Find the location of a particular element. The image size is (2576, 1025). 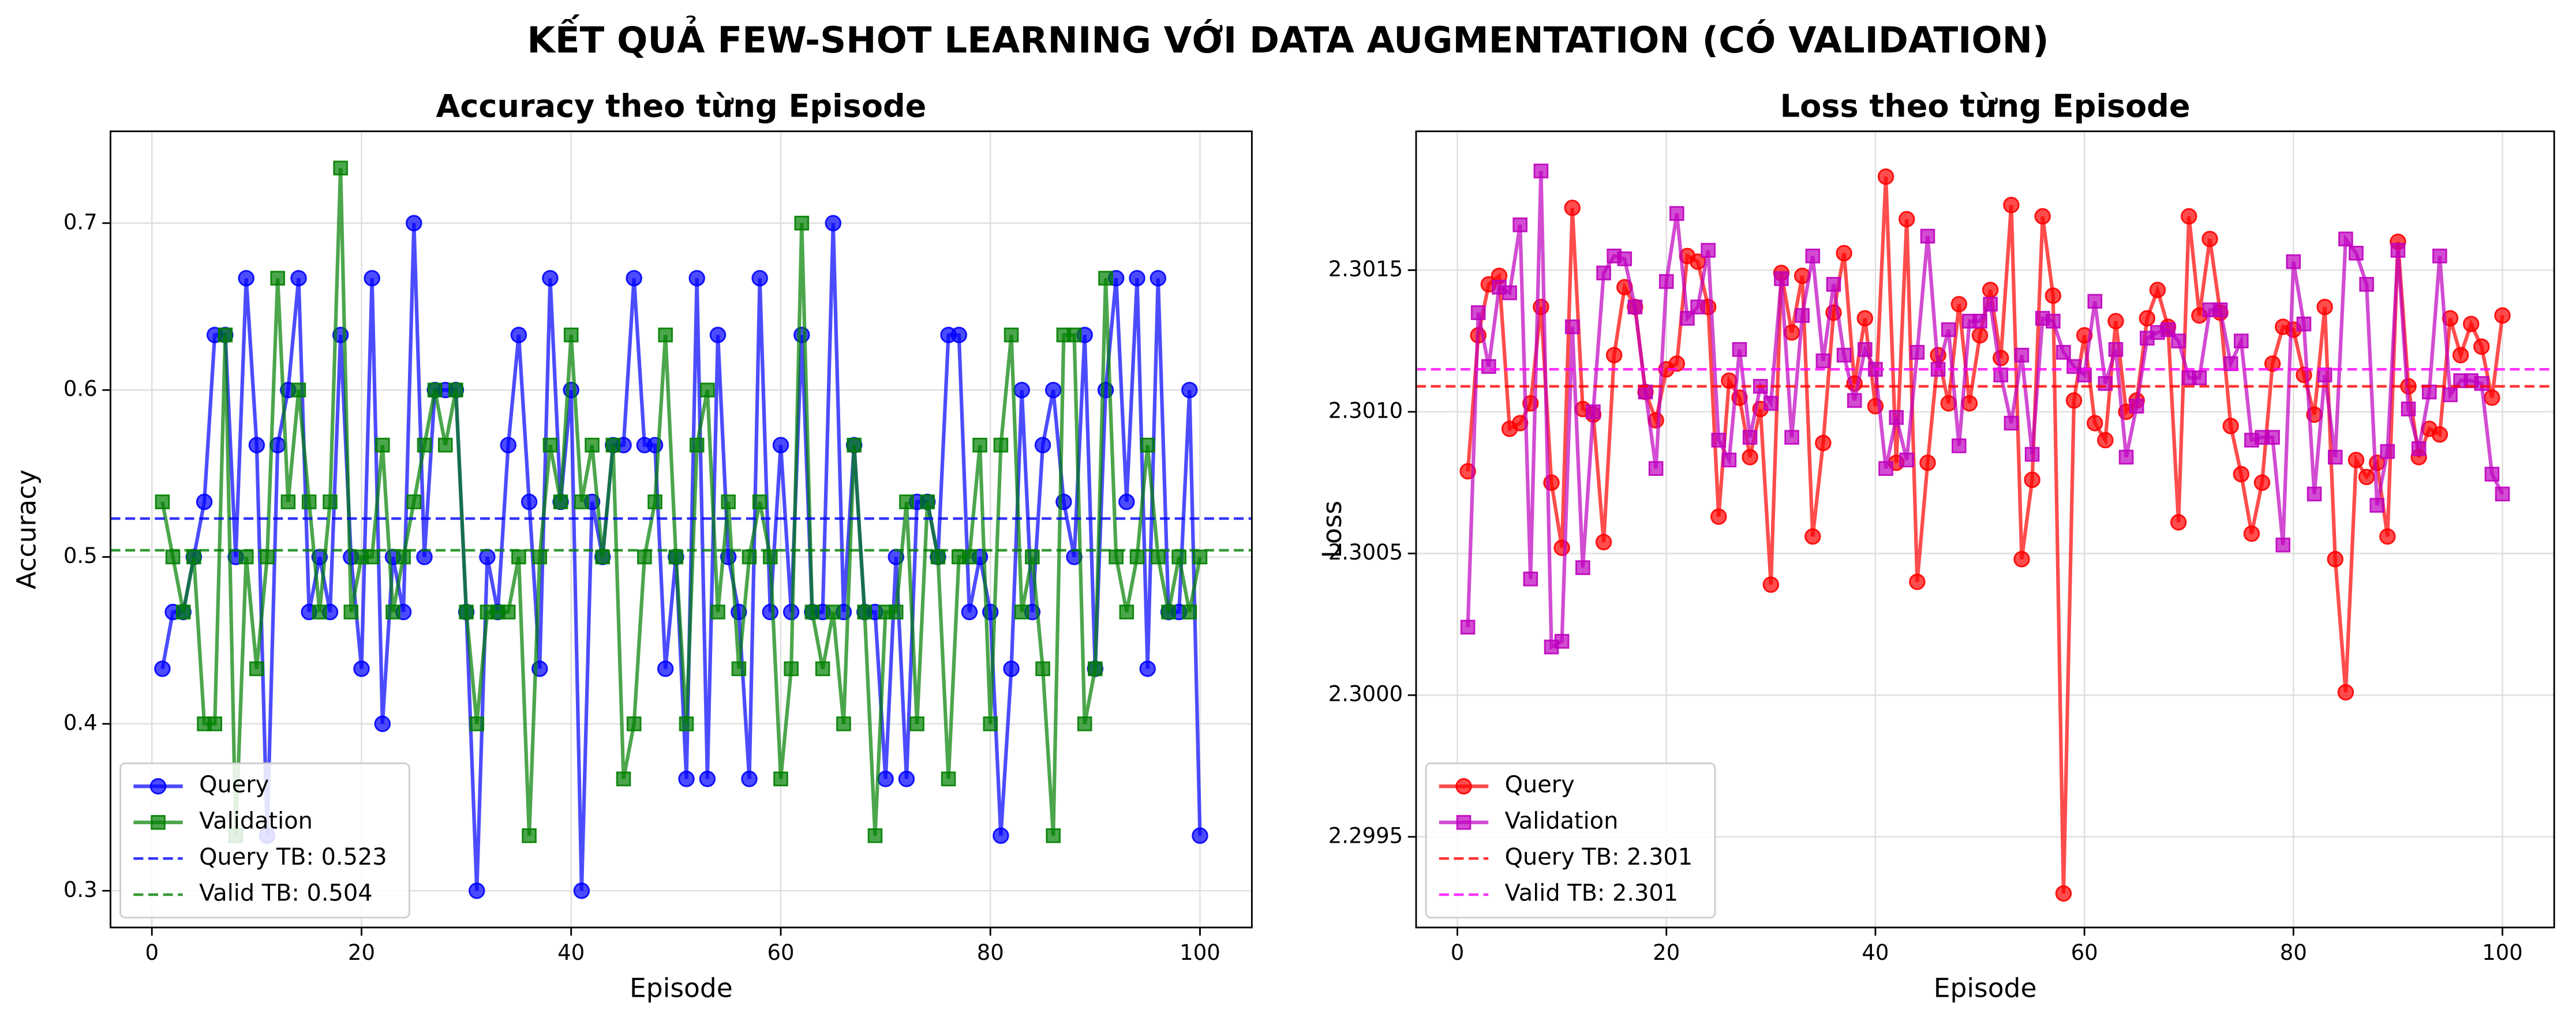

legend-label: Query TB: 0.523 is located at coordinates (293, 857).